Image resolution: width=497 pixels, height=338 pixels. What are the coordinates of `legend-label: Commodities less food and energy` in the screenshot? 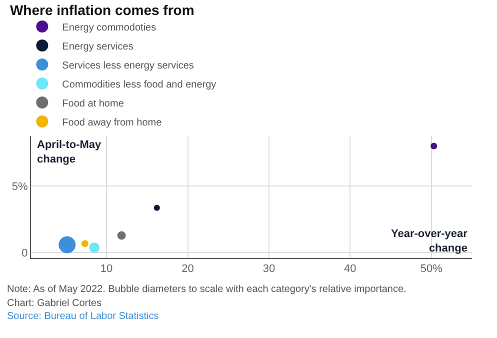 It's located at (139, 84).